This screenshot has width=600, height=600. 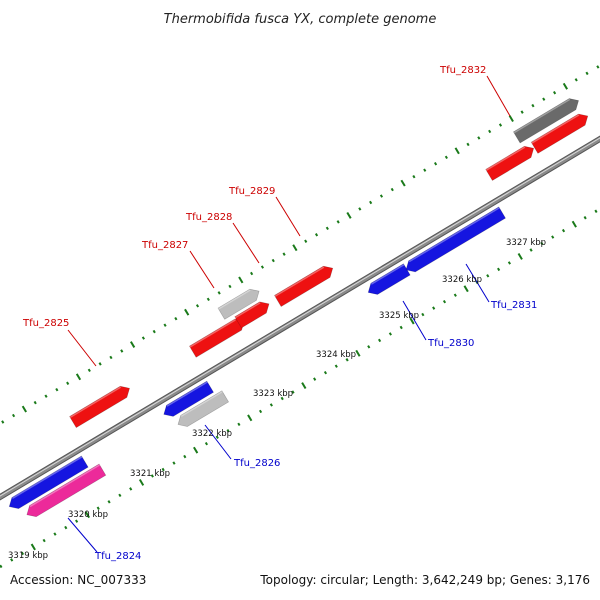 What do you see at coordinates (462, 70) in the screenshot?
I see `gene-label-tfu-2832: Tfu_2832` at bounding box center [462, 70].